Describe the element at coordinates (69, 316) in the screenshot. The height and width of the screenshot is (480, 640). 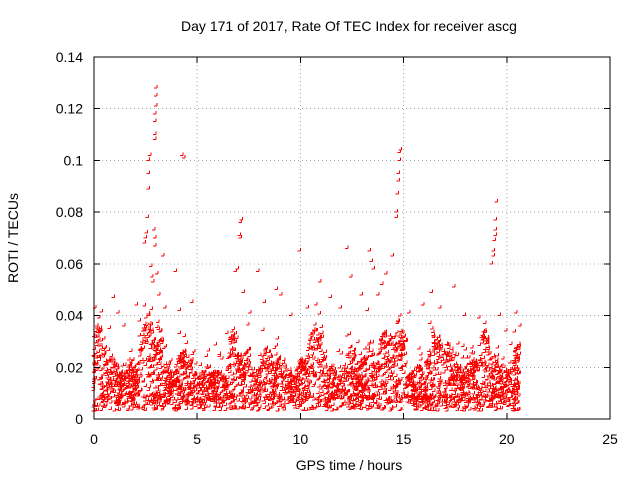
I see `y-tick-label: 0.04` at that location.